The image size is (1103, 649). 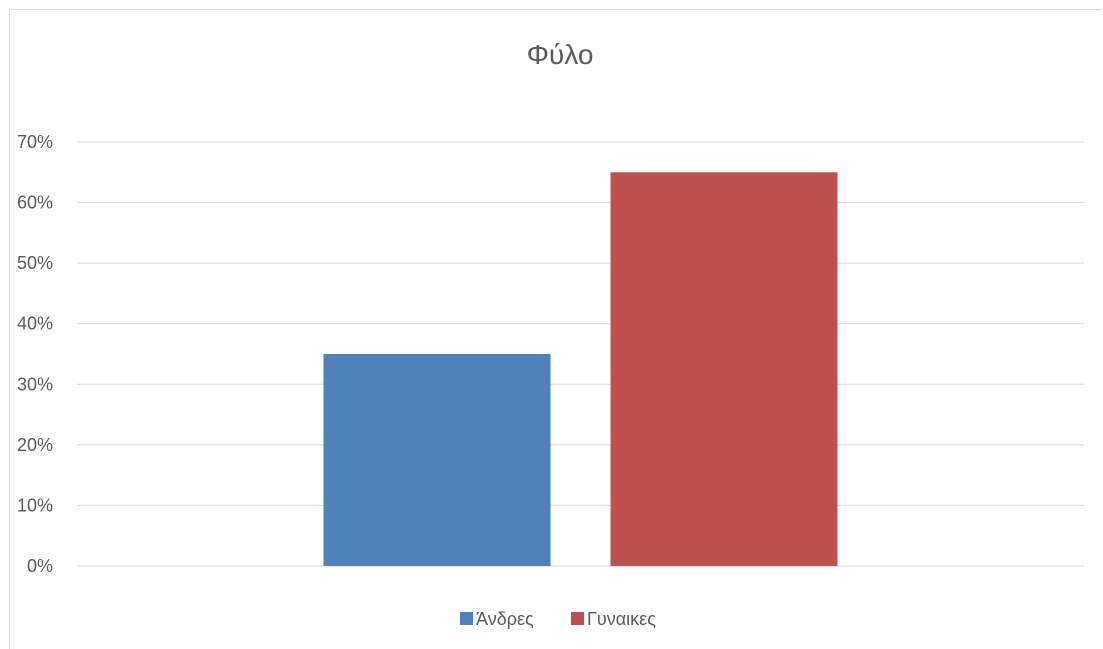 What do you see at coordinates (35, 203) in the screenshot?
I see `y-tick-label: 60%` at bounding box center [35, 203].